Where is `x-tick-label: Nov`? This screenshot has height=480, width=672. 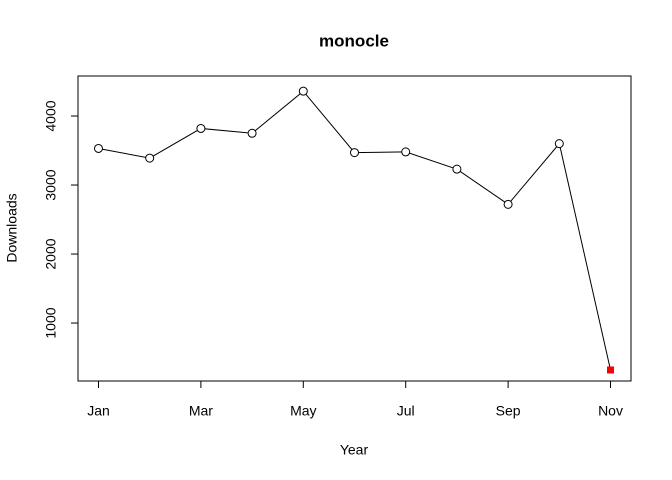
x-tick-label: Nov is located at coordinates (610, 411).